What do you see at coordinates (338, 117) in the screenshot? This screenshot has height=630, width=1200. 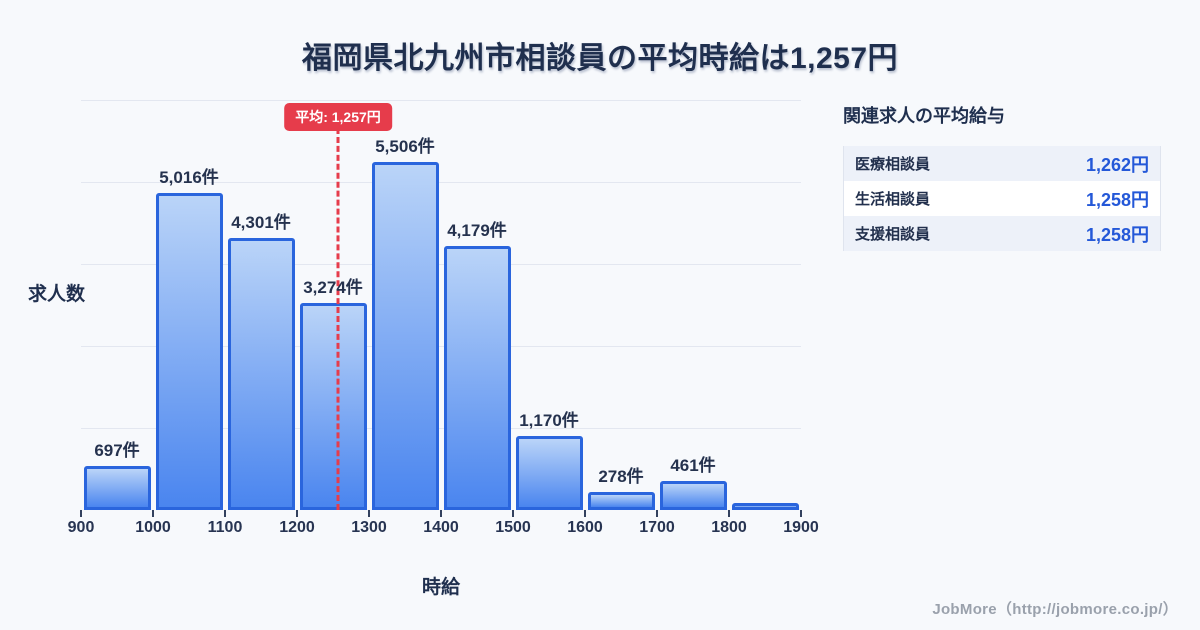 I see `mean-badge: 平均: 1,257円` at bounding box center [338, 117].